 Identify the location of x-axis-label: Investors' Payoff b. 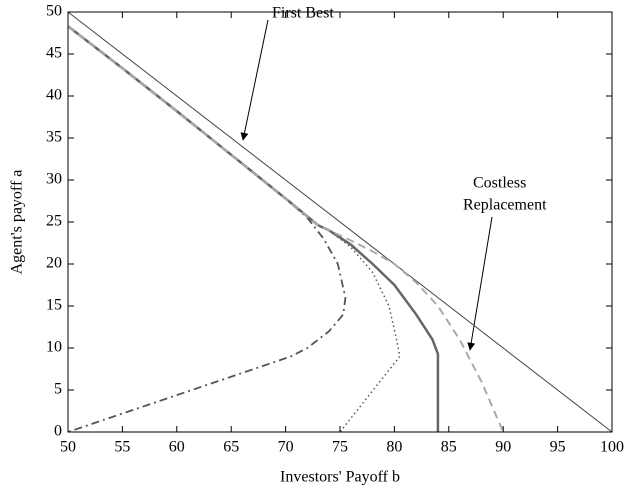
(340, 477).